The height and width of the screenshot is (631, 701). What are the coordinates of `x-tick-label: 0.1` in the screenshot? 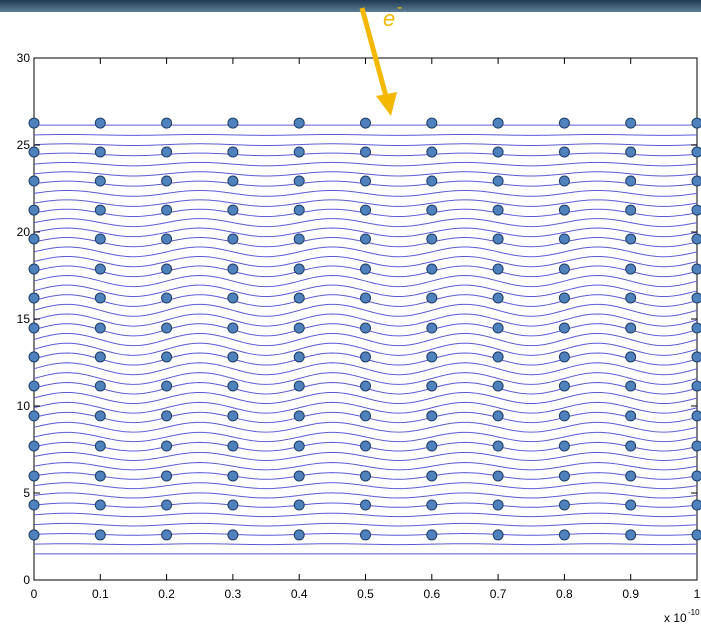 It's located at (100, 594).